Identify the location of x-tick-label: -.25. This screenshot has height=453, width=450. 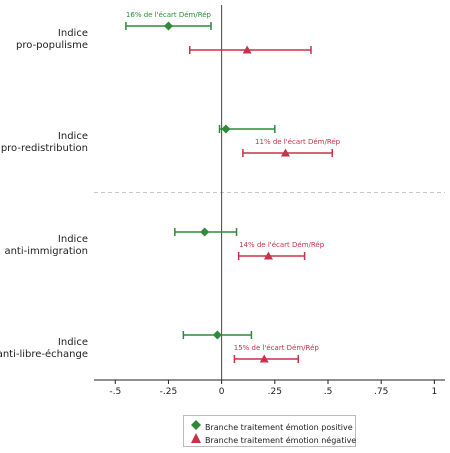
(169, 392).